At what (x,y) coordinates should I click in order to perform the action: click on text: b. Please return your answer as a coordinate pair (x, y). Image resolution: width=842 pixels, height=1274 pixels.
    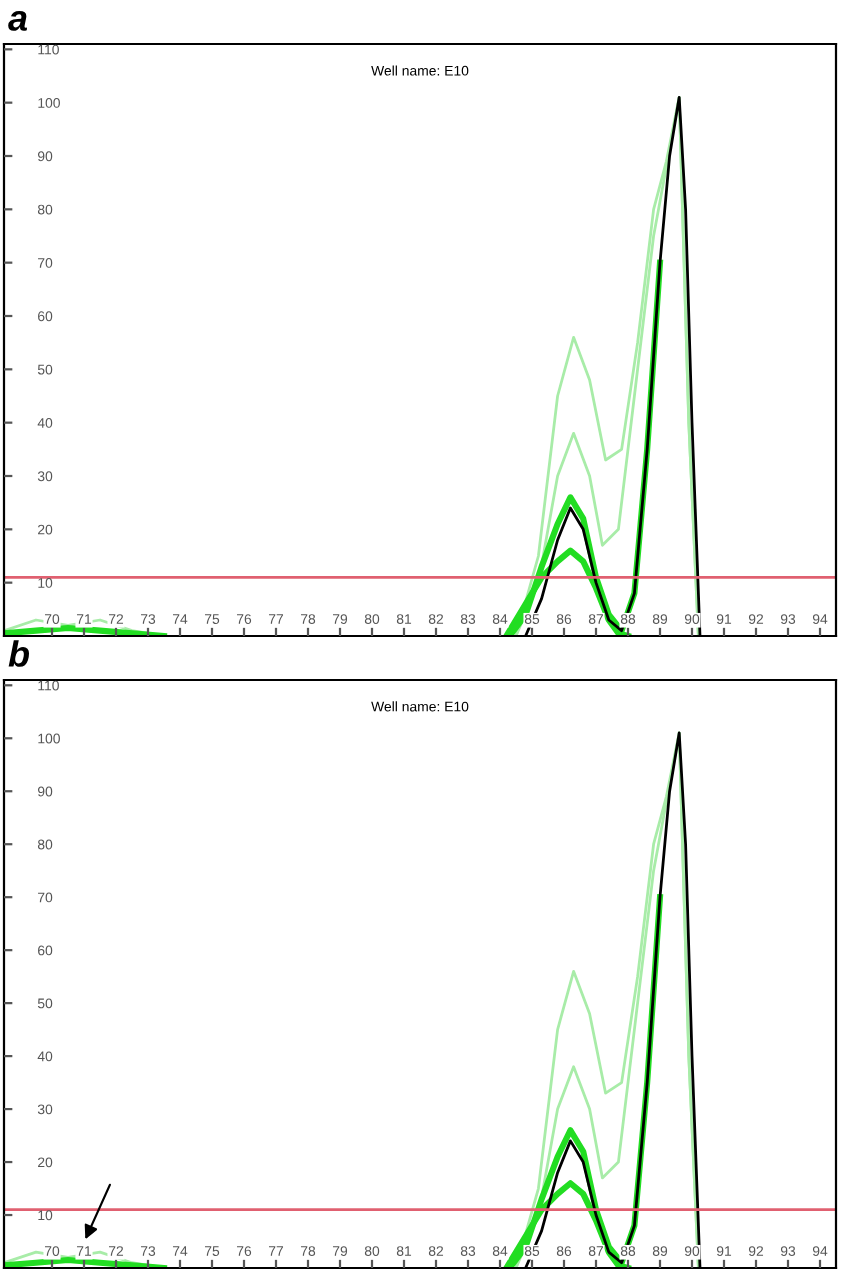
    Looking at the image, I should click on (19, 653).